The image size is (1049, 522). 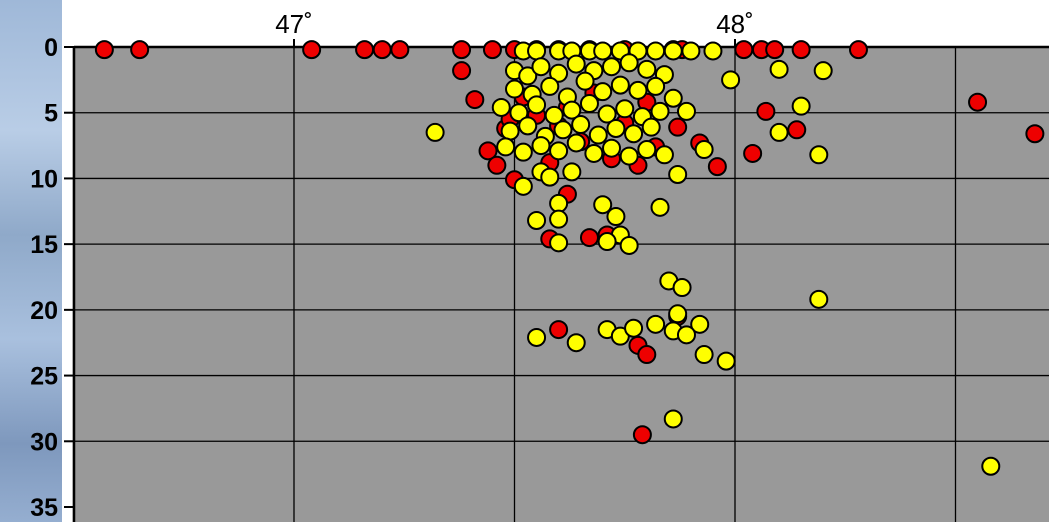 What do you see at coordinates (735, 24) in the screenshot?
I see `x-tick-label: 48˚` at bounding box center [735, 24].